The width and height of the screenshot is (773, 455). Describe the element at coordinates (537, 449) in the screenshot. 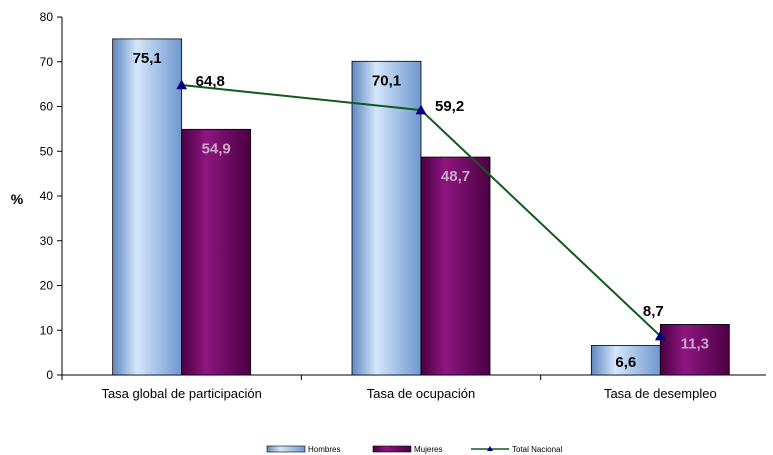

I see `legend-label-total-nacional: Total Nacional` at that location.